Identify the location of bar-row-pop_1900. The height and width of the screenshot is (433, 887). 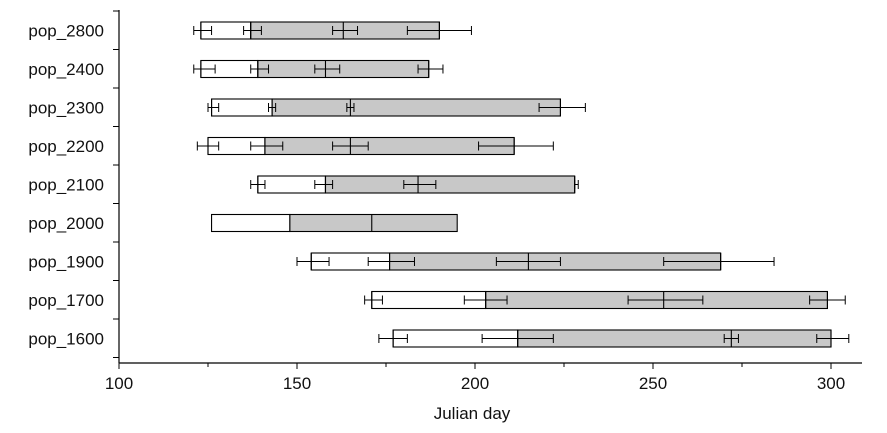
(535, 261).